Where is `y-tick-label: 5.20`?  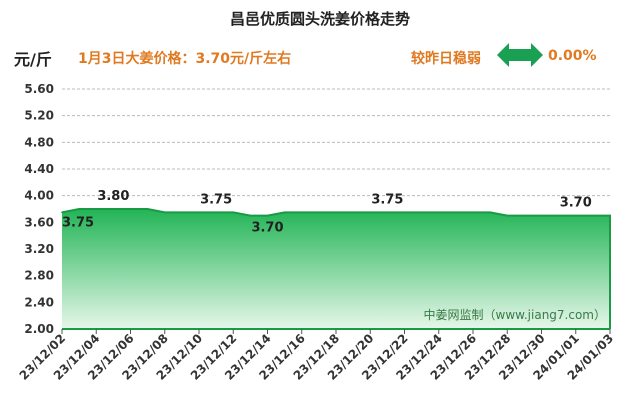 y-tick-label: 5.20 is located at coordinates (39, 116).